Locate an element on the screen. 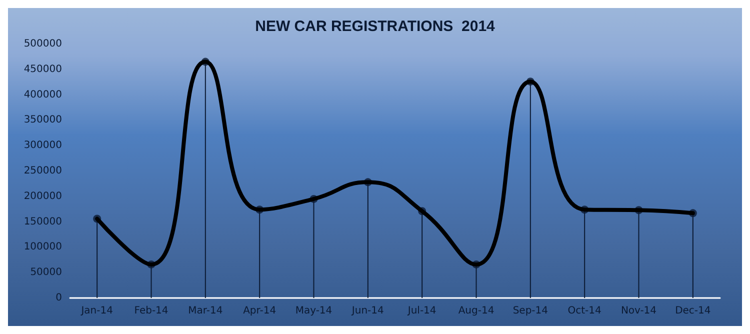 The height and width of the screenshot is (334, 750). y-tick-label: 0 is located at coordinates (59, 298).